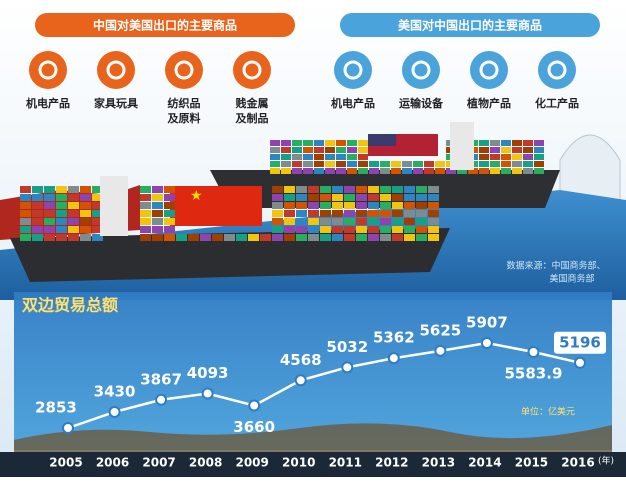 This screenshot has width=626, height=481. Describe the element at coordinates (208, 373) in the screenshot. I see `value-label: 4093` at that location.